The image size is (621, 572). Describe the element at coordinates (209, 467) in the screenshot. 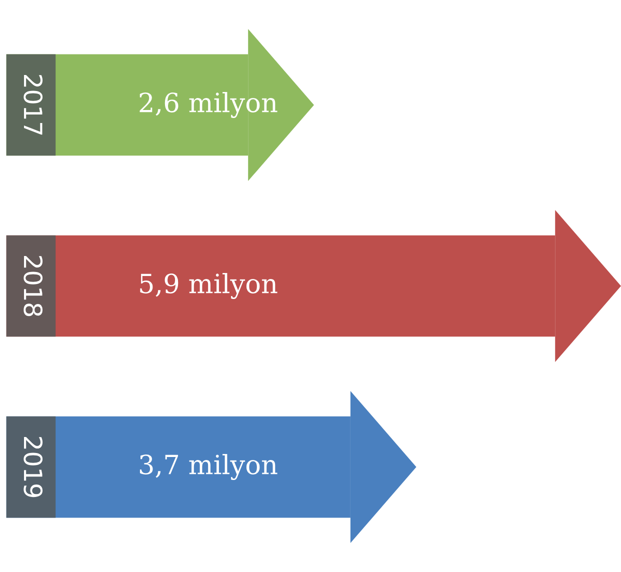

I see `data-label: 3,7 milyon` at that location.